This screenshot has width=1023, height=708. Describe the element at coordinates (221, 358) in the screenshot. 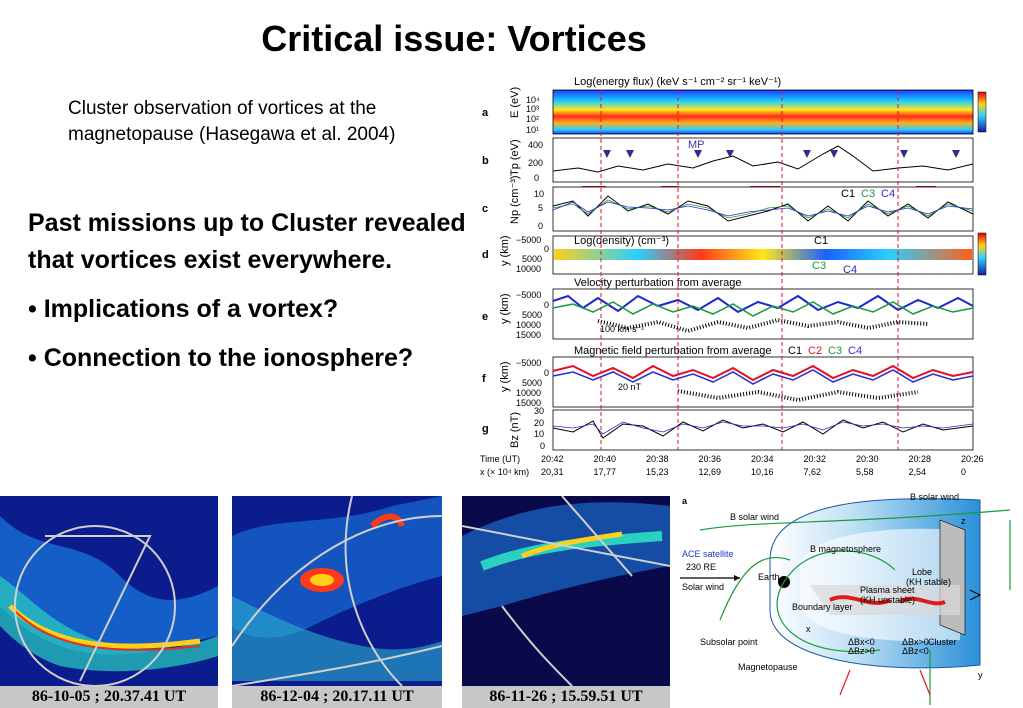

I see `bullet-ionosphere: • Connection to the ionosphere?` at that location.